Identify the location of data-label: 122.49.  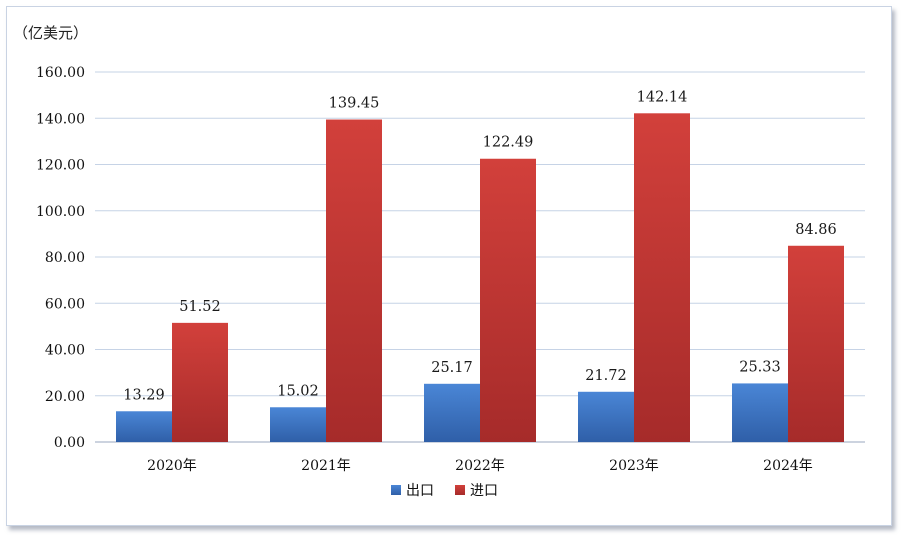
(508, 143).